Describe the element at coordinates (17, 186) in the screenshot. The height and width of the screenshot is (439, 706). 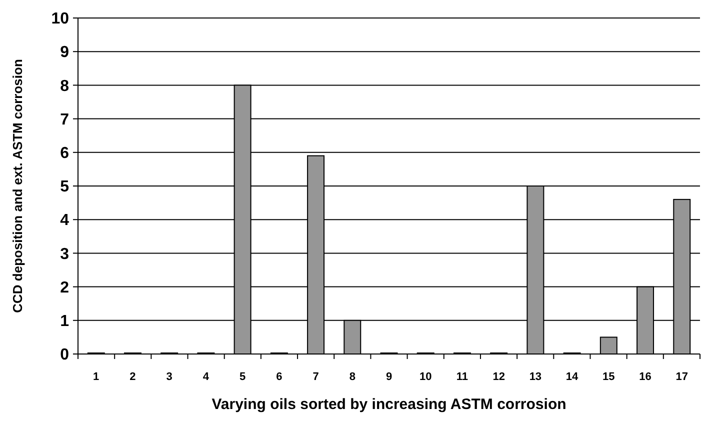
I see `y-axis-title: CCD deposition and ext. ASTM corrosion` at that location.